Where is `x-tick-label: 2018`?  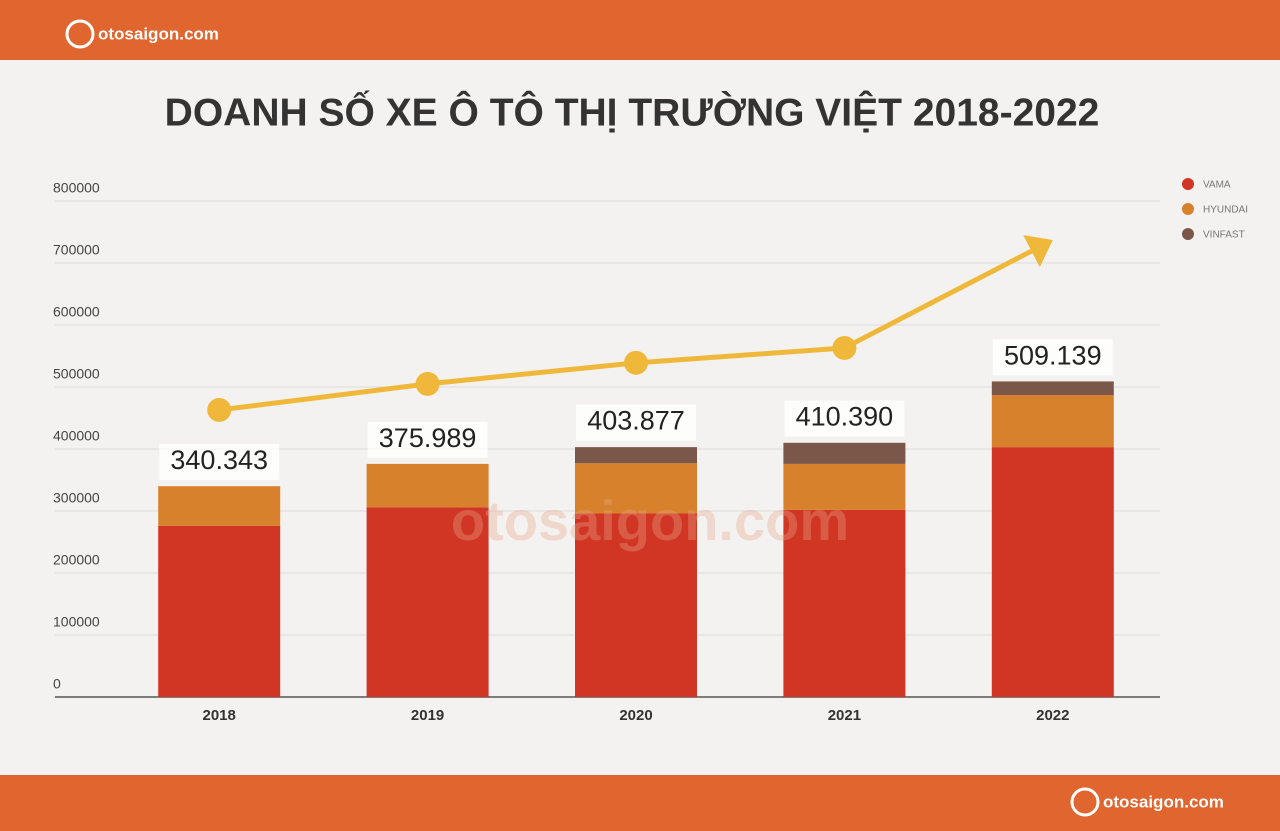 x-tick-label: 2018 is located at coordinates (219, 715).